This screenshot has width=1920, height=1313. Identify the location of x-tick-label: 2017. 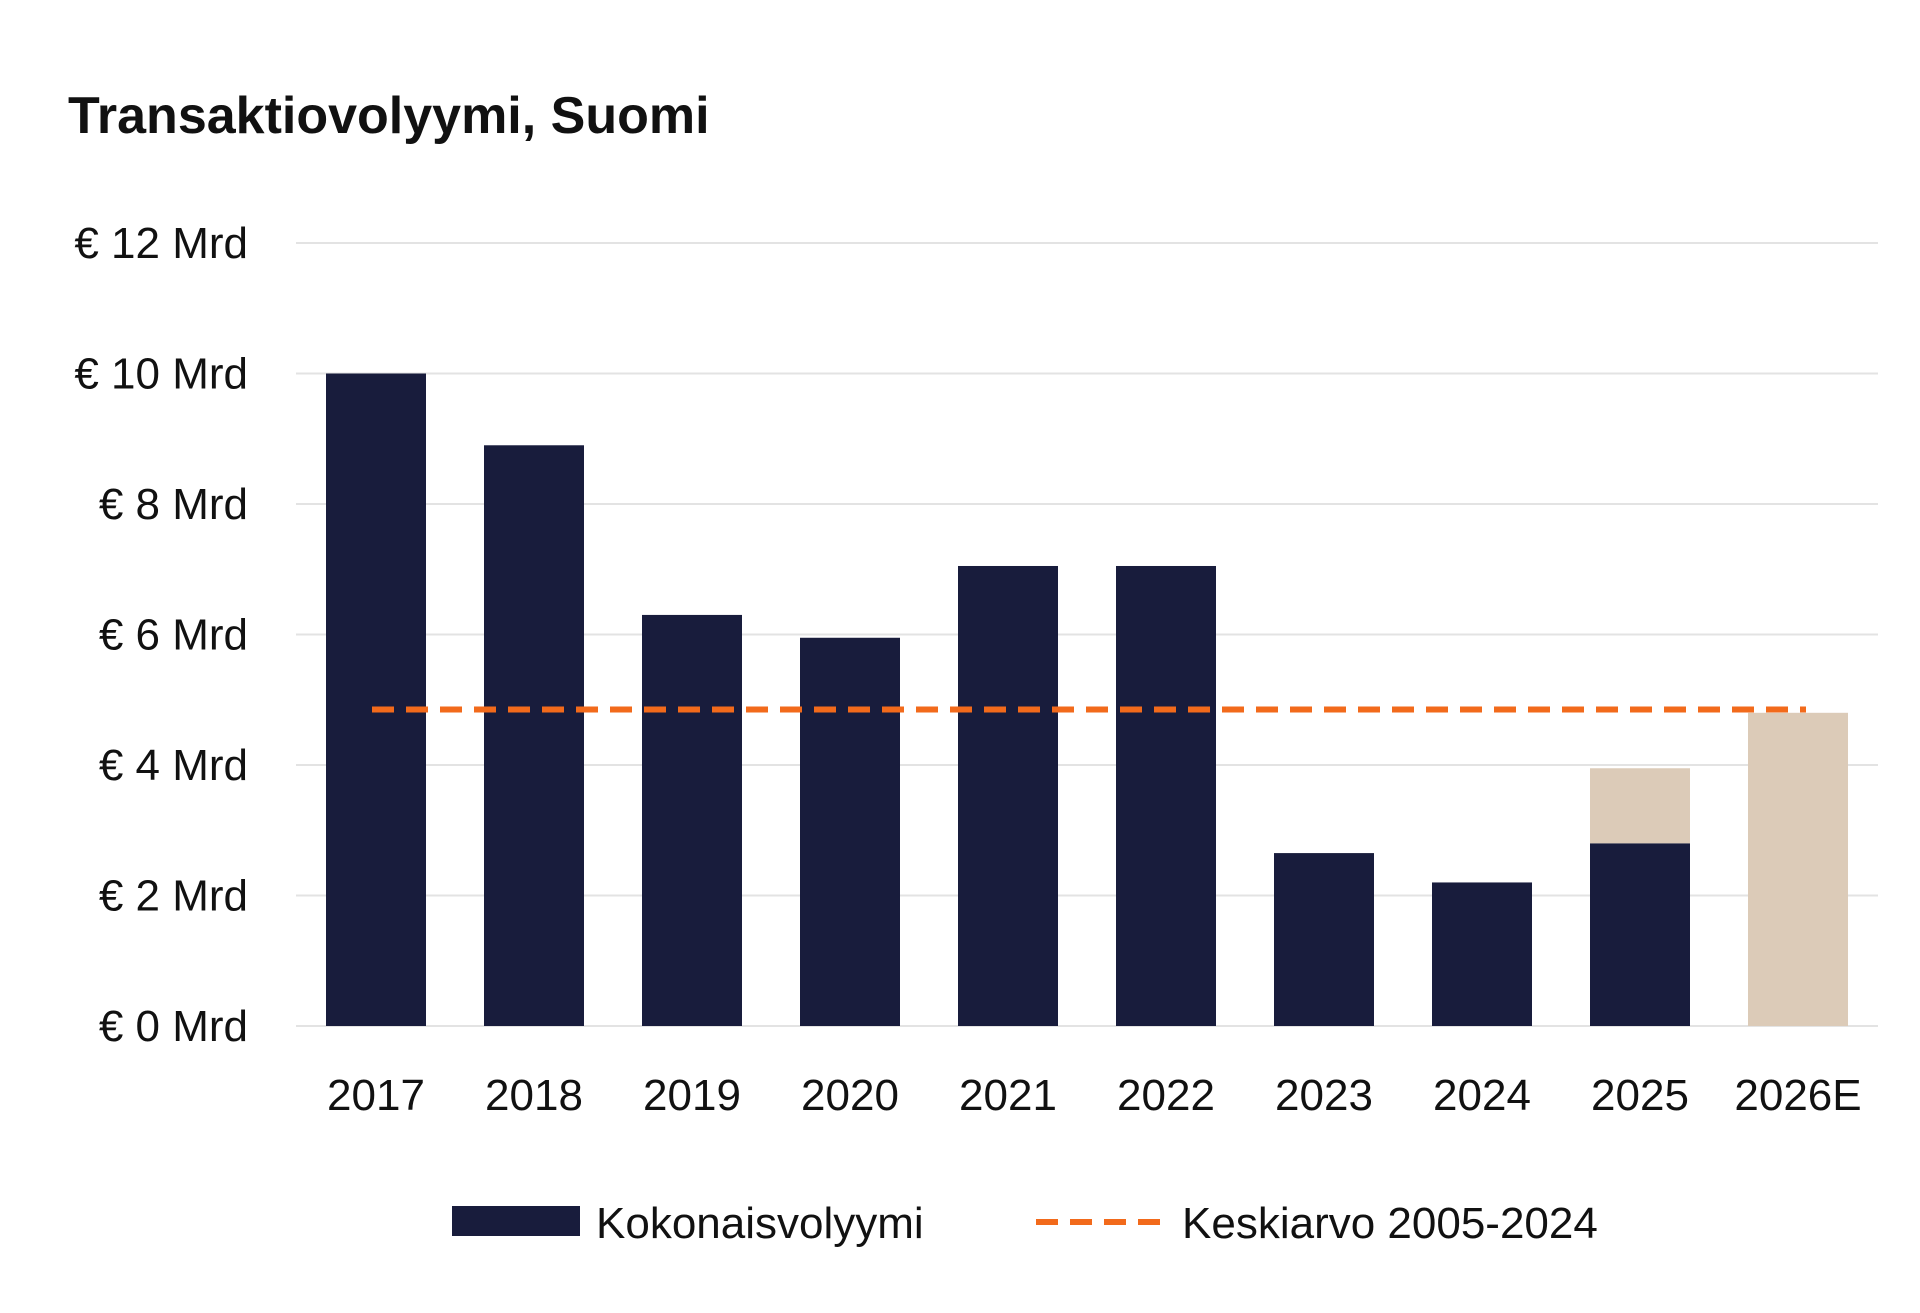
(376, 1095).